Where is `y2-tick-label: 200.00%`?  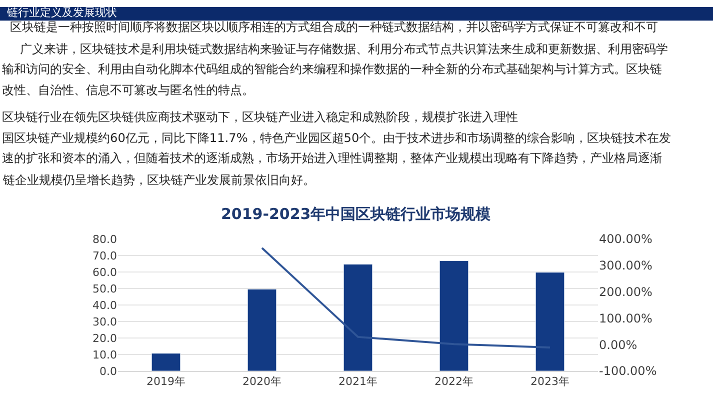
y2-tick-label: 200.00% is located at coordinates (625, 292).